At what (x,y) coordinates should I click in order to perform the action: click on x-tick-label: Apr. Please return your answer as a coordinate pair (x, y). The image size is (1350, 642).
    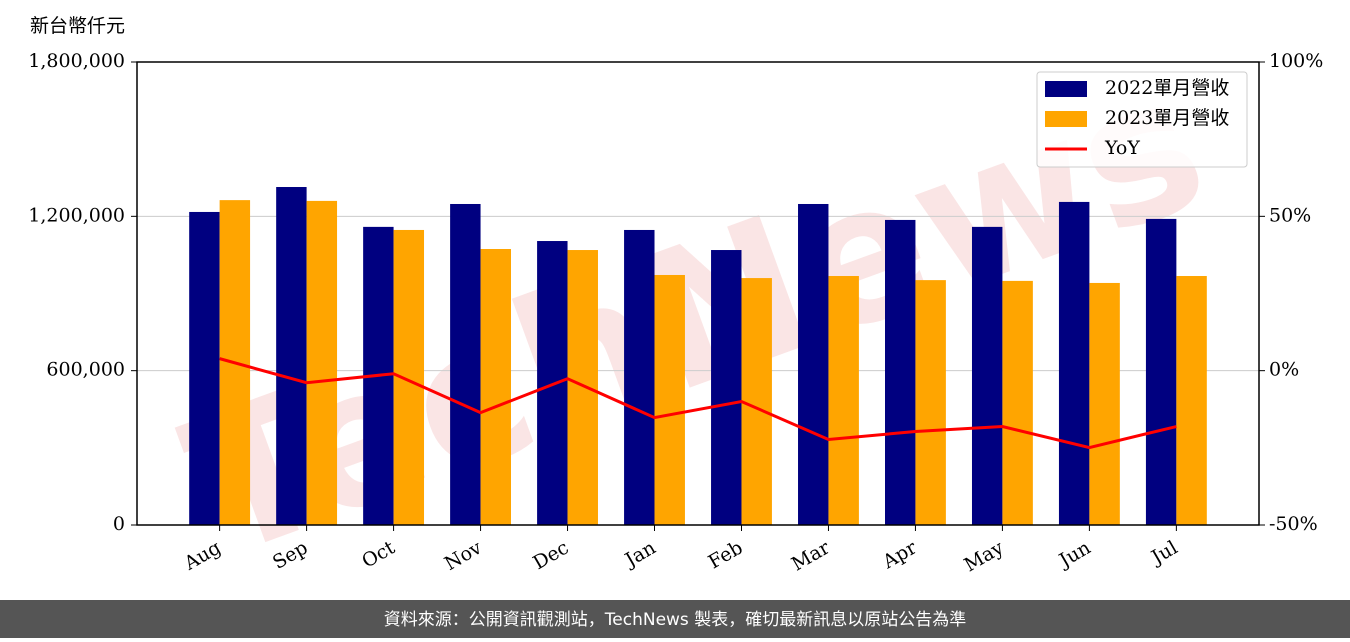
    Looking at the image, I should click on (899, 554).